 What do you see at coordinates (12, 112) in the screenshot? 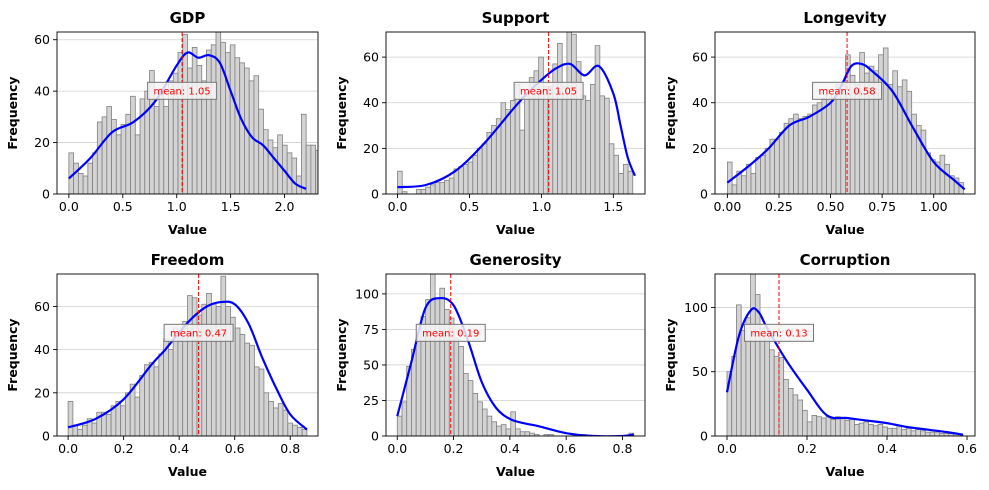
I see `y-axis-label: Frequency` at bounding box center [12, 112].